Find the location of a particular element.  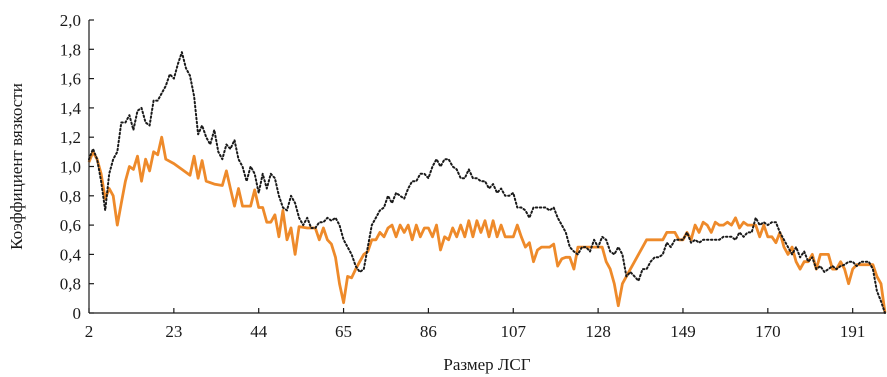

y-tick-label: 1,2 is located at coordinates (70, 137).